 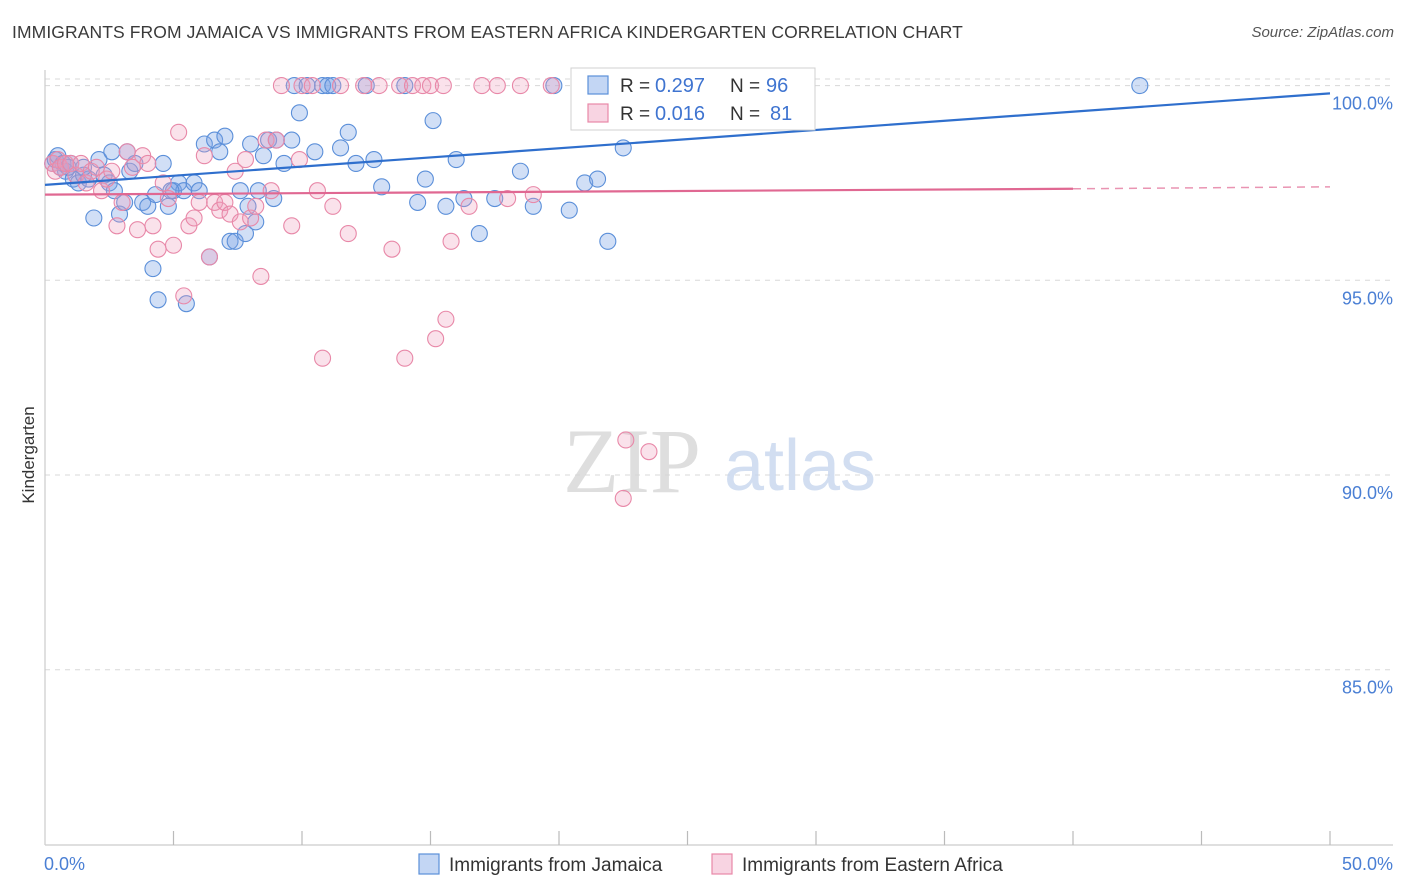 What do you see at coordinates (1367, 688) in the screenshot?
I see `y-tick-label: 85.0%` at bounding box center [1367, 688].